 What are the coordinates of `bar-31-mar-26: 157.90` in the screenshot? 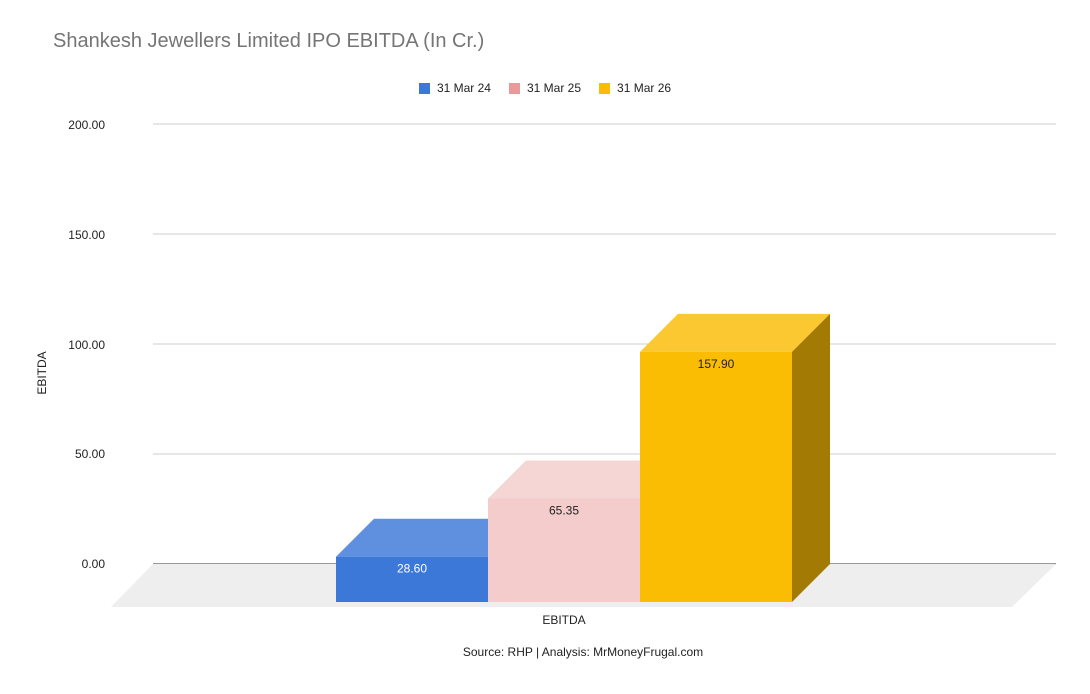 It's located at (735, 457).